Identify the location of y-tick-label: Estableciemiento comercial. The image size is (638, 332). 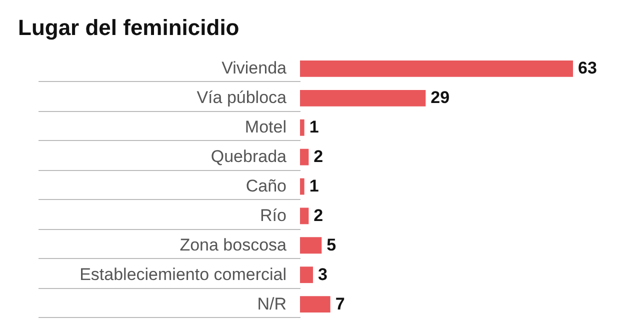
(183, 274).